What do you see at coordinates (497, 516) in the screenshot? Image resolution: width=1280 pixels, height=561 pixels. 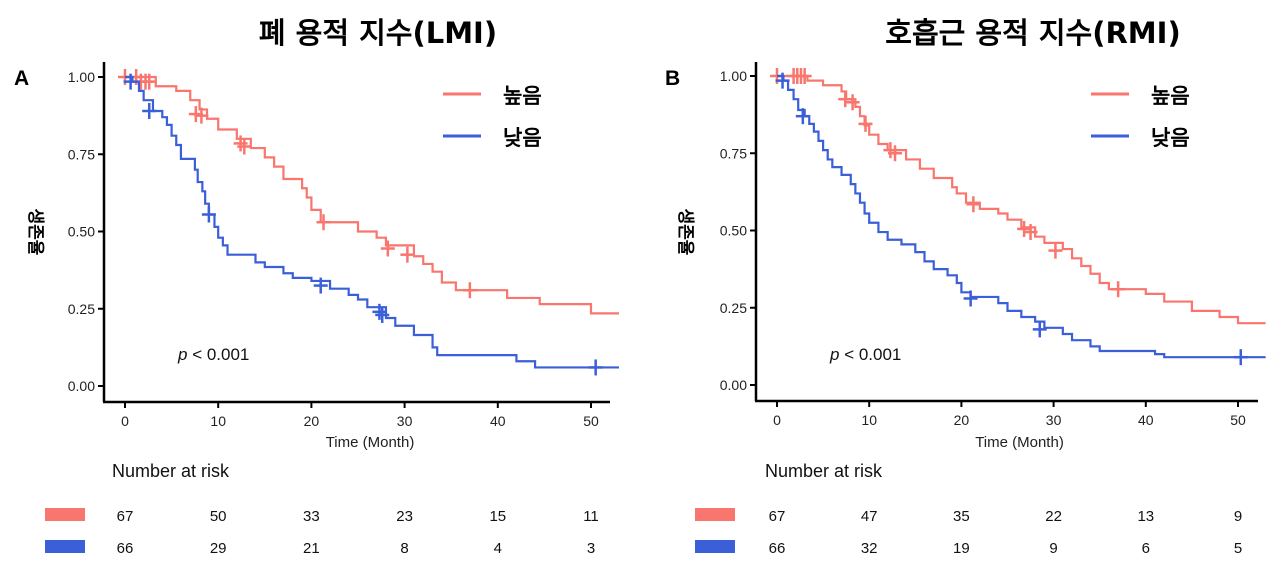 I see `risk-number: 15` at bounding box center [497, 516].